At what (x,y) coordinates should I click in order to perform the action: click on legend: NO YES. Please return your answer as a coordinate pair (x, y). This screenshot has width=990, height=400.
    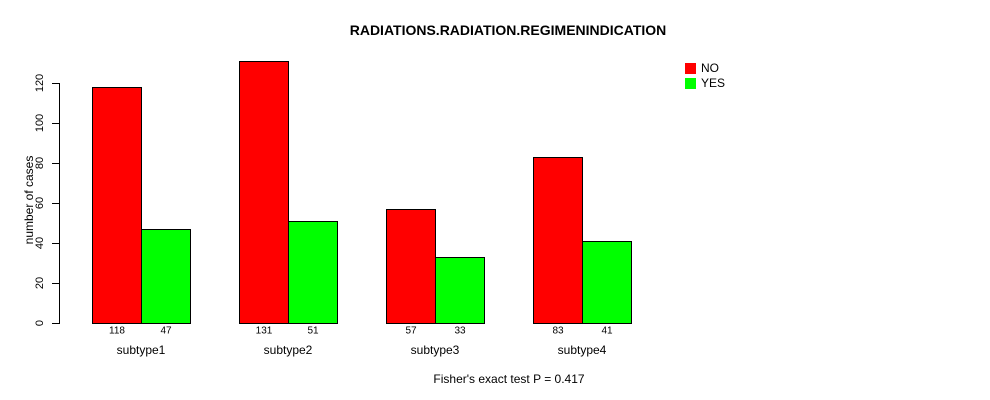
    Looking at the image, I should click on (705, 77).